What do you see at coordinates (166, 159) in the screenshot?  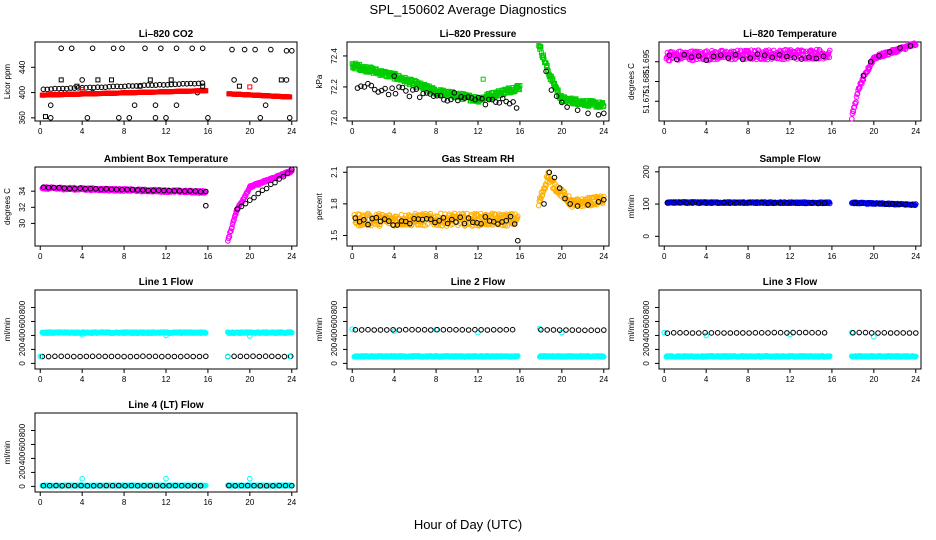 I see `panel-title: Ambient Box Temperature` at bounding box center [166, 159].